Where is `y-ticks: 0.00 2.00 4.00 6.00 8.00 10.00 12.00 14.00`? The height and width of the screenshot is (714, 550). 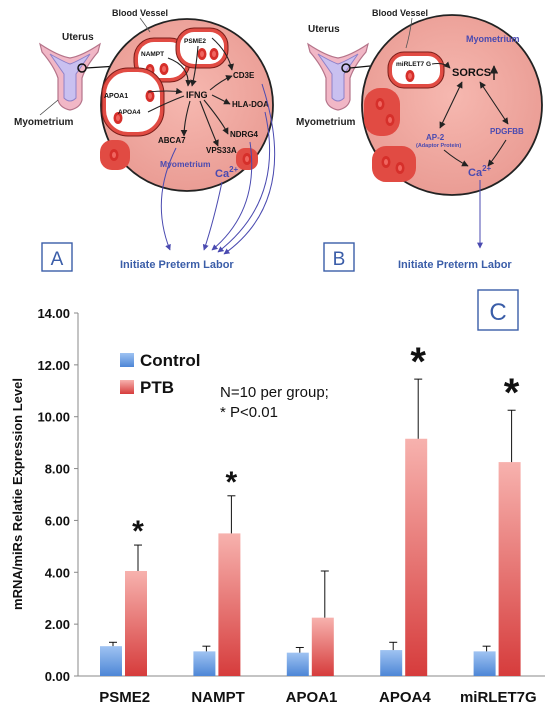
y-ticks: 0.00 2.00 4.00 6.00 8.00 10.00 12.00 14.00 is located at coordinates (57, 495).